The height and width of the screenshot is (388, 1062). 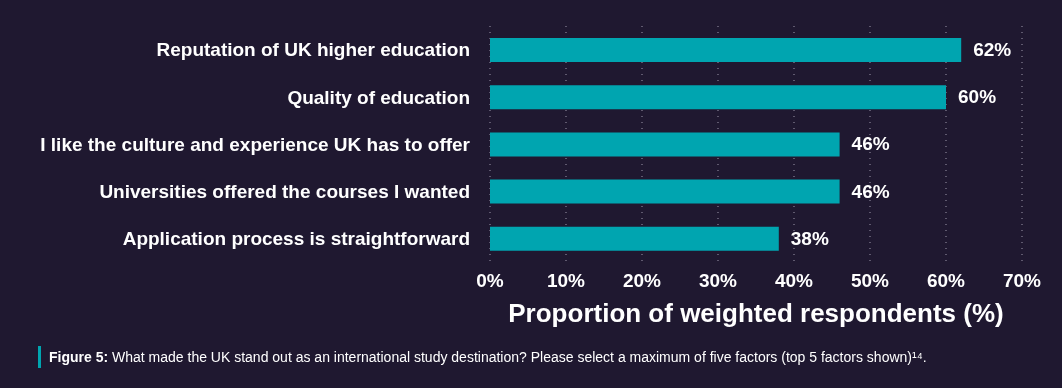 I want to click on x-tick-label: 40%, so click(x=794, y=281).